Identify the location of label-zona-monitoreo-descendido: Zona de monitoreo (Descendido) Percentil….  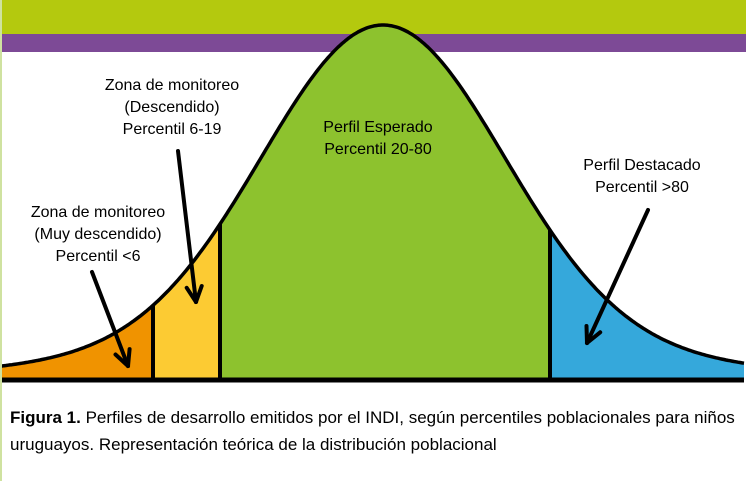
(172, 107).